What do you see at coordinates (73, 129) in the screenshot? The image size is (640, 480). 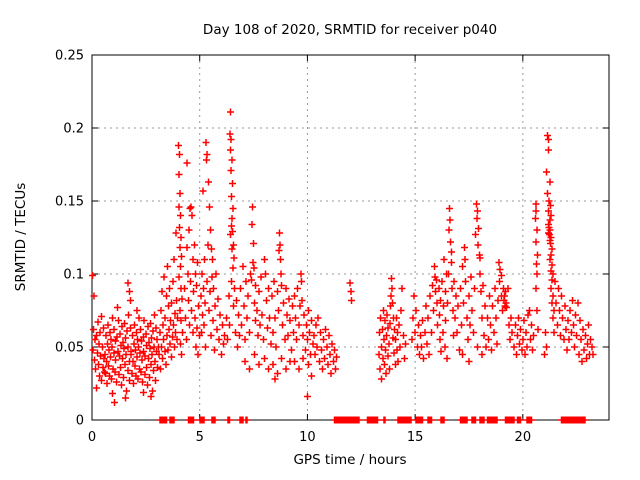 I see `y-tick-label: 0.2` at bounding box center [73, 129].